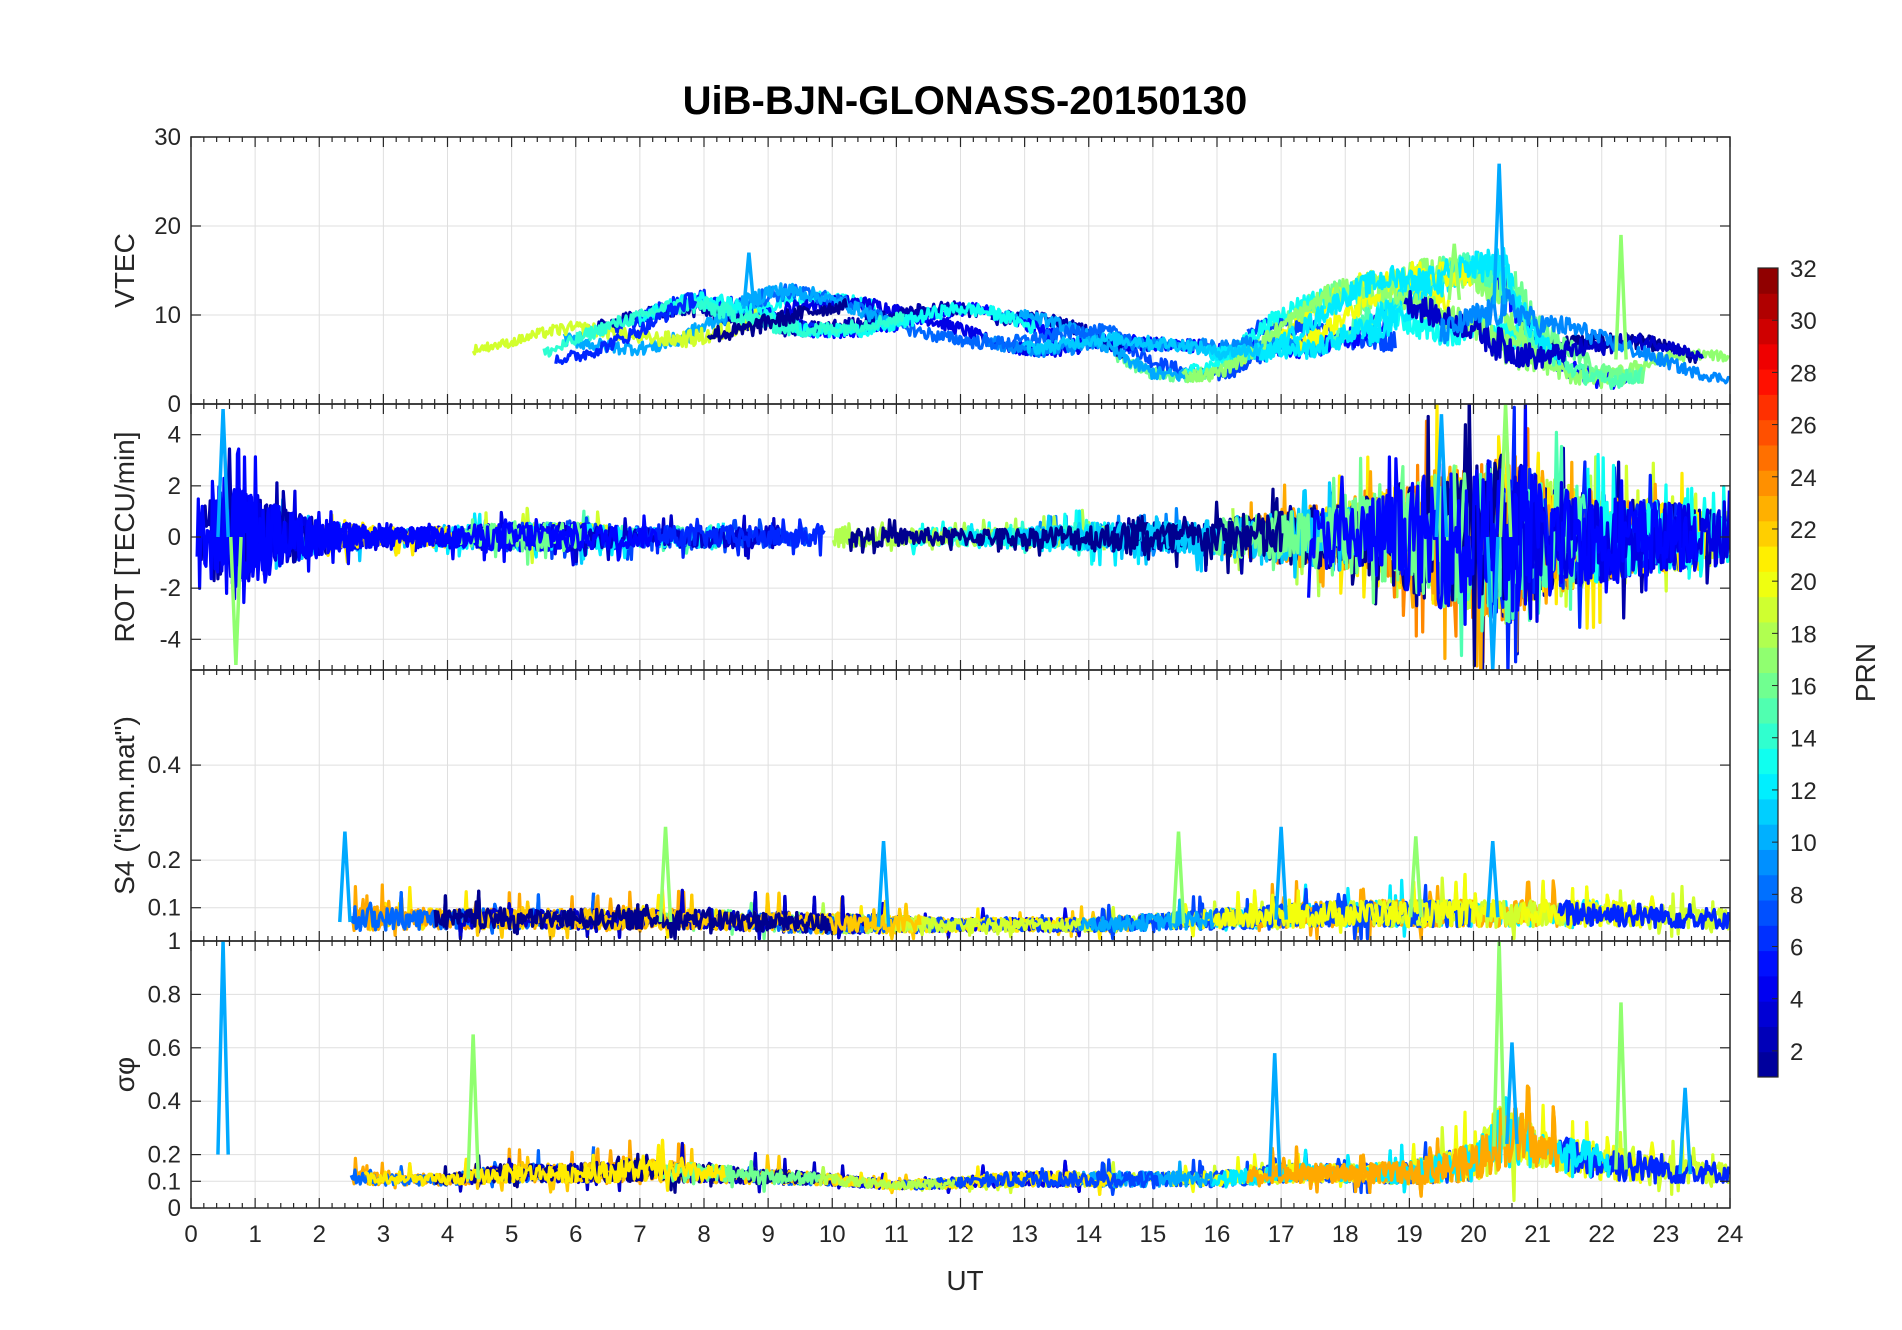 Image resolution: width=1902 pixels, height=1330 pixels. I want to click on x-tick-label: 15, so click(1153, 1234).